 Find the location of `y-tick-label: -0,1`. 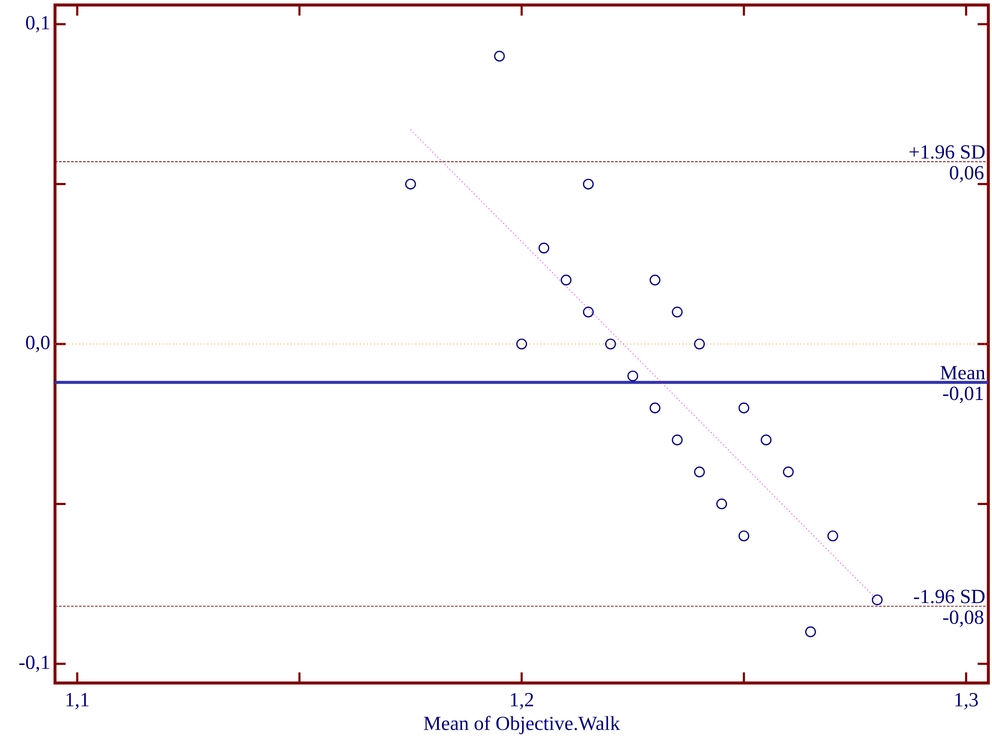

y-tick-label: -0,1 is located at coordinates (34, 664).